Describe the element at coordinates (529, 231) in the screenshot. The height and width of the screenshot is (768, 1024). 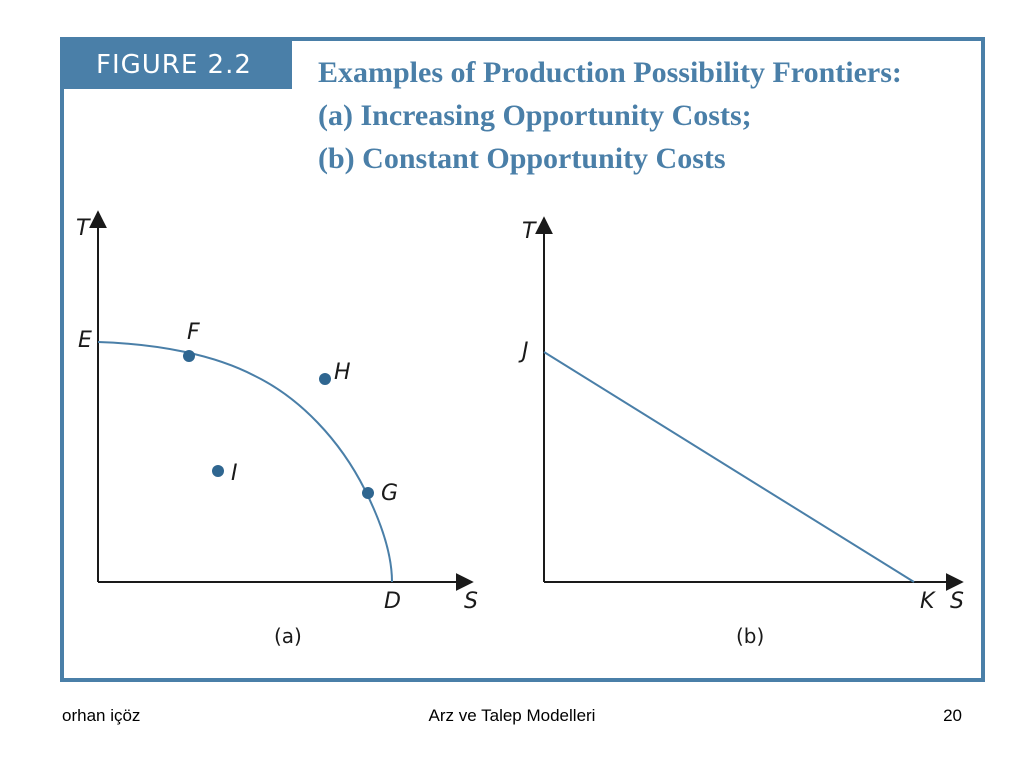
I see `panel-b-y-axis-label: T` at that location.